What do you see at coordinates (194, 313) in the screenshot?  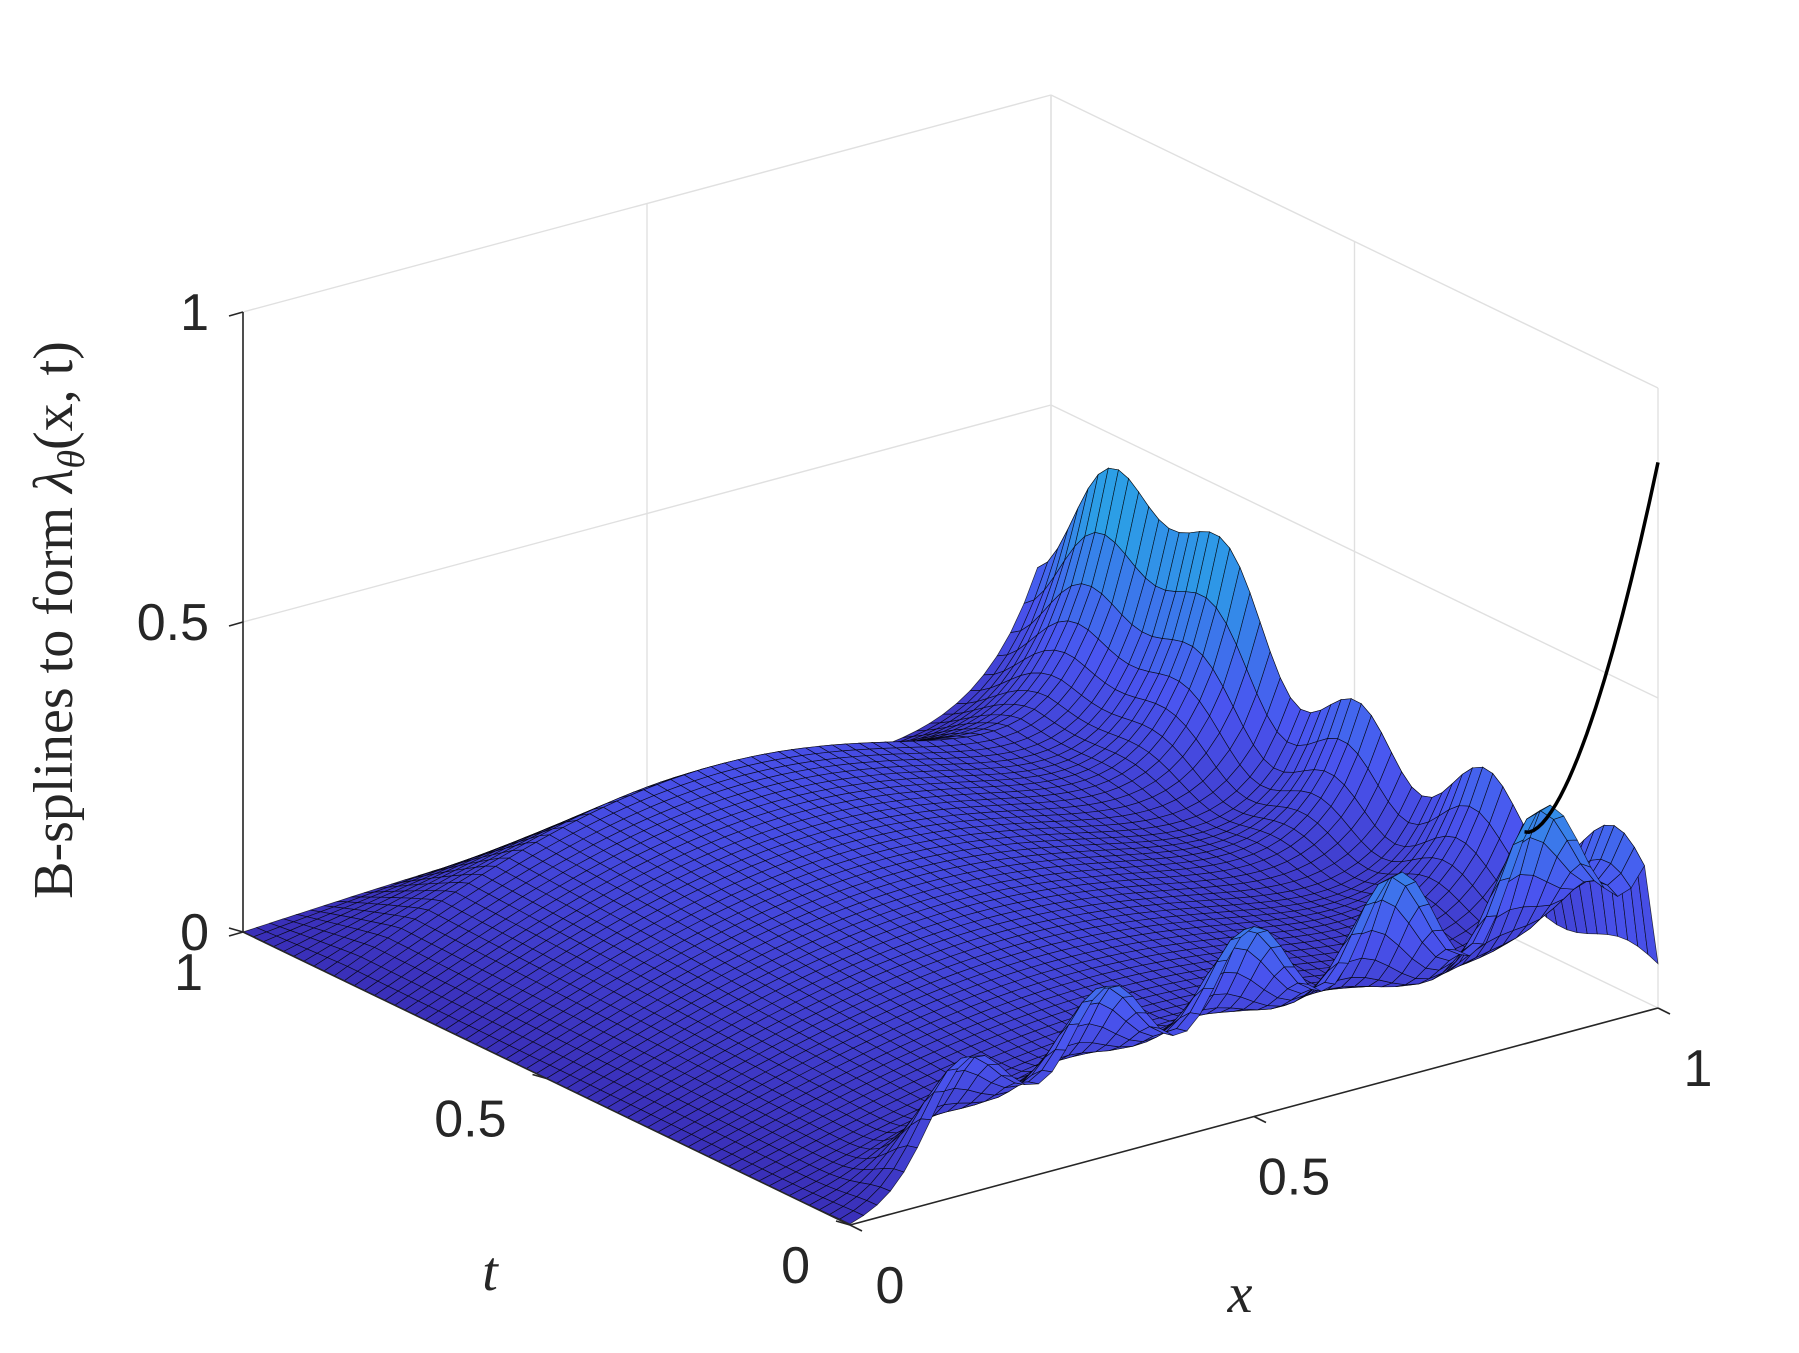 I see `z-tick-label: 1` at bounding box center [194, 313].